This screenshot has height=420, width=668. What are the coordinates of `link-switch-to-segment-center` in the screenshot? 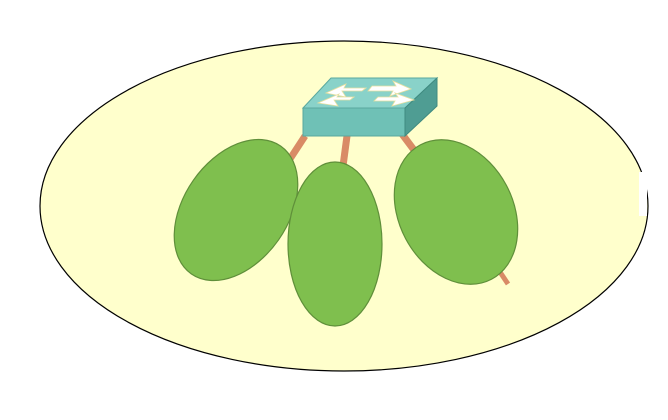 It's located at (345, 151).